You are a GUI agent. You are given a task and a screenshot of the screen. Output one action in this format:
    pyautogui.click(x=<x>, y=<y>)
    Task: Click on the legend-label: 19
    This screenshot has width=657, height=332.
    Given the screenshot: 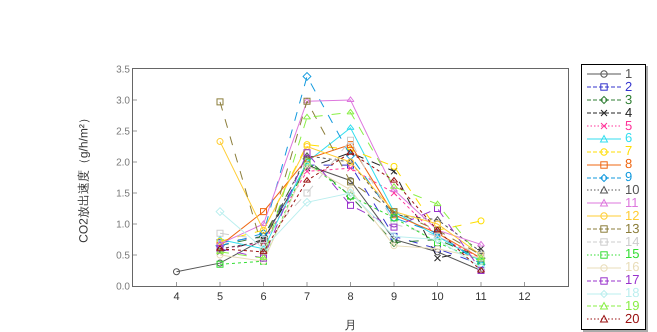 What is the action you would take?
    pyautogui.click(x=632, y=306)
    